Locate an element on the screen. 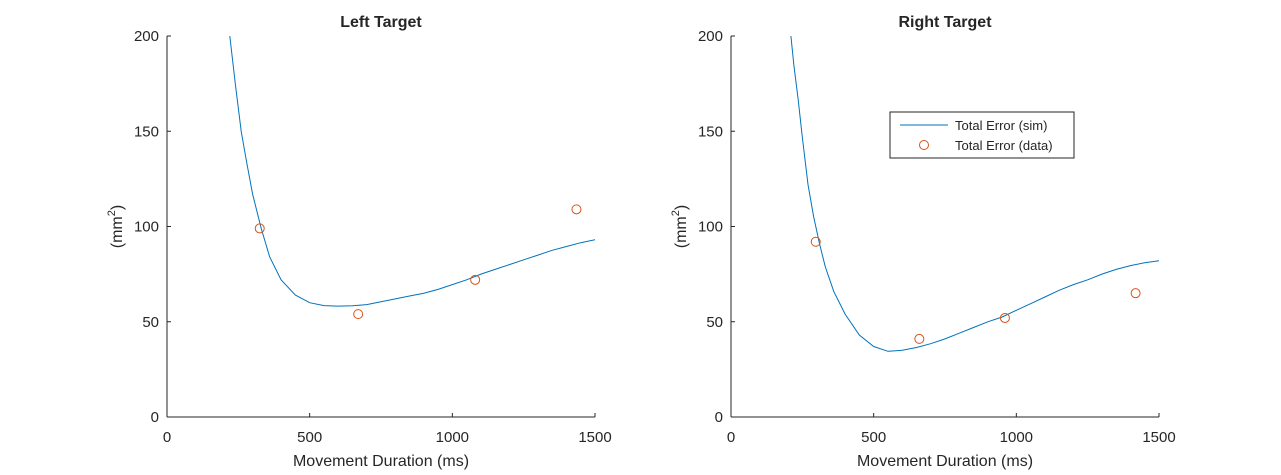  legend-entry-label: Total Error (sim) is located at coordinates (1001, 125).